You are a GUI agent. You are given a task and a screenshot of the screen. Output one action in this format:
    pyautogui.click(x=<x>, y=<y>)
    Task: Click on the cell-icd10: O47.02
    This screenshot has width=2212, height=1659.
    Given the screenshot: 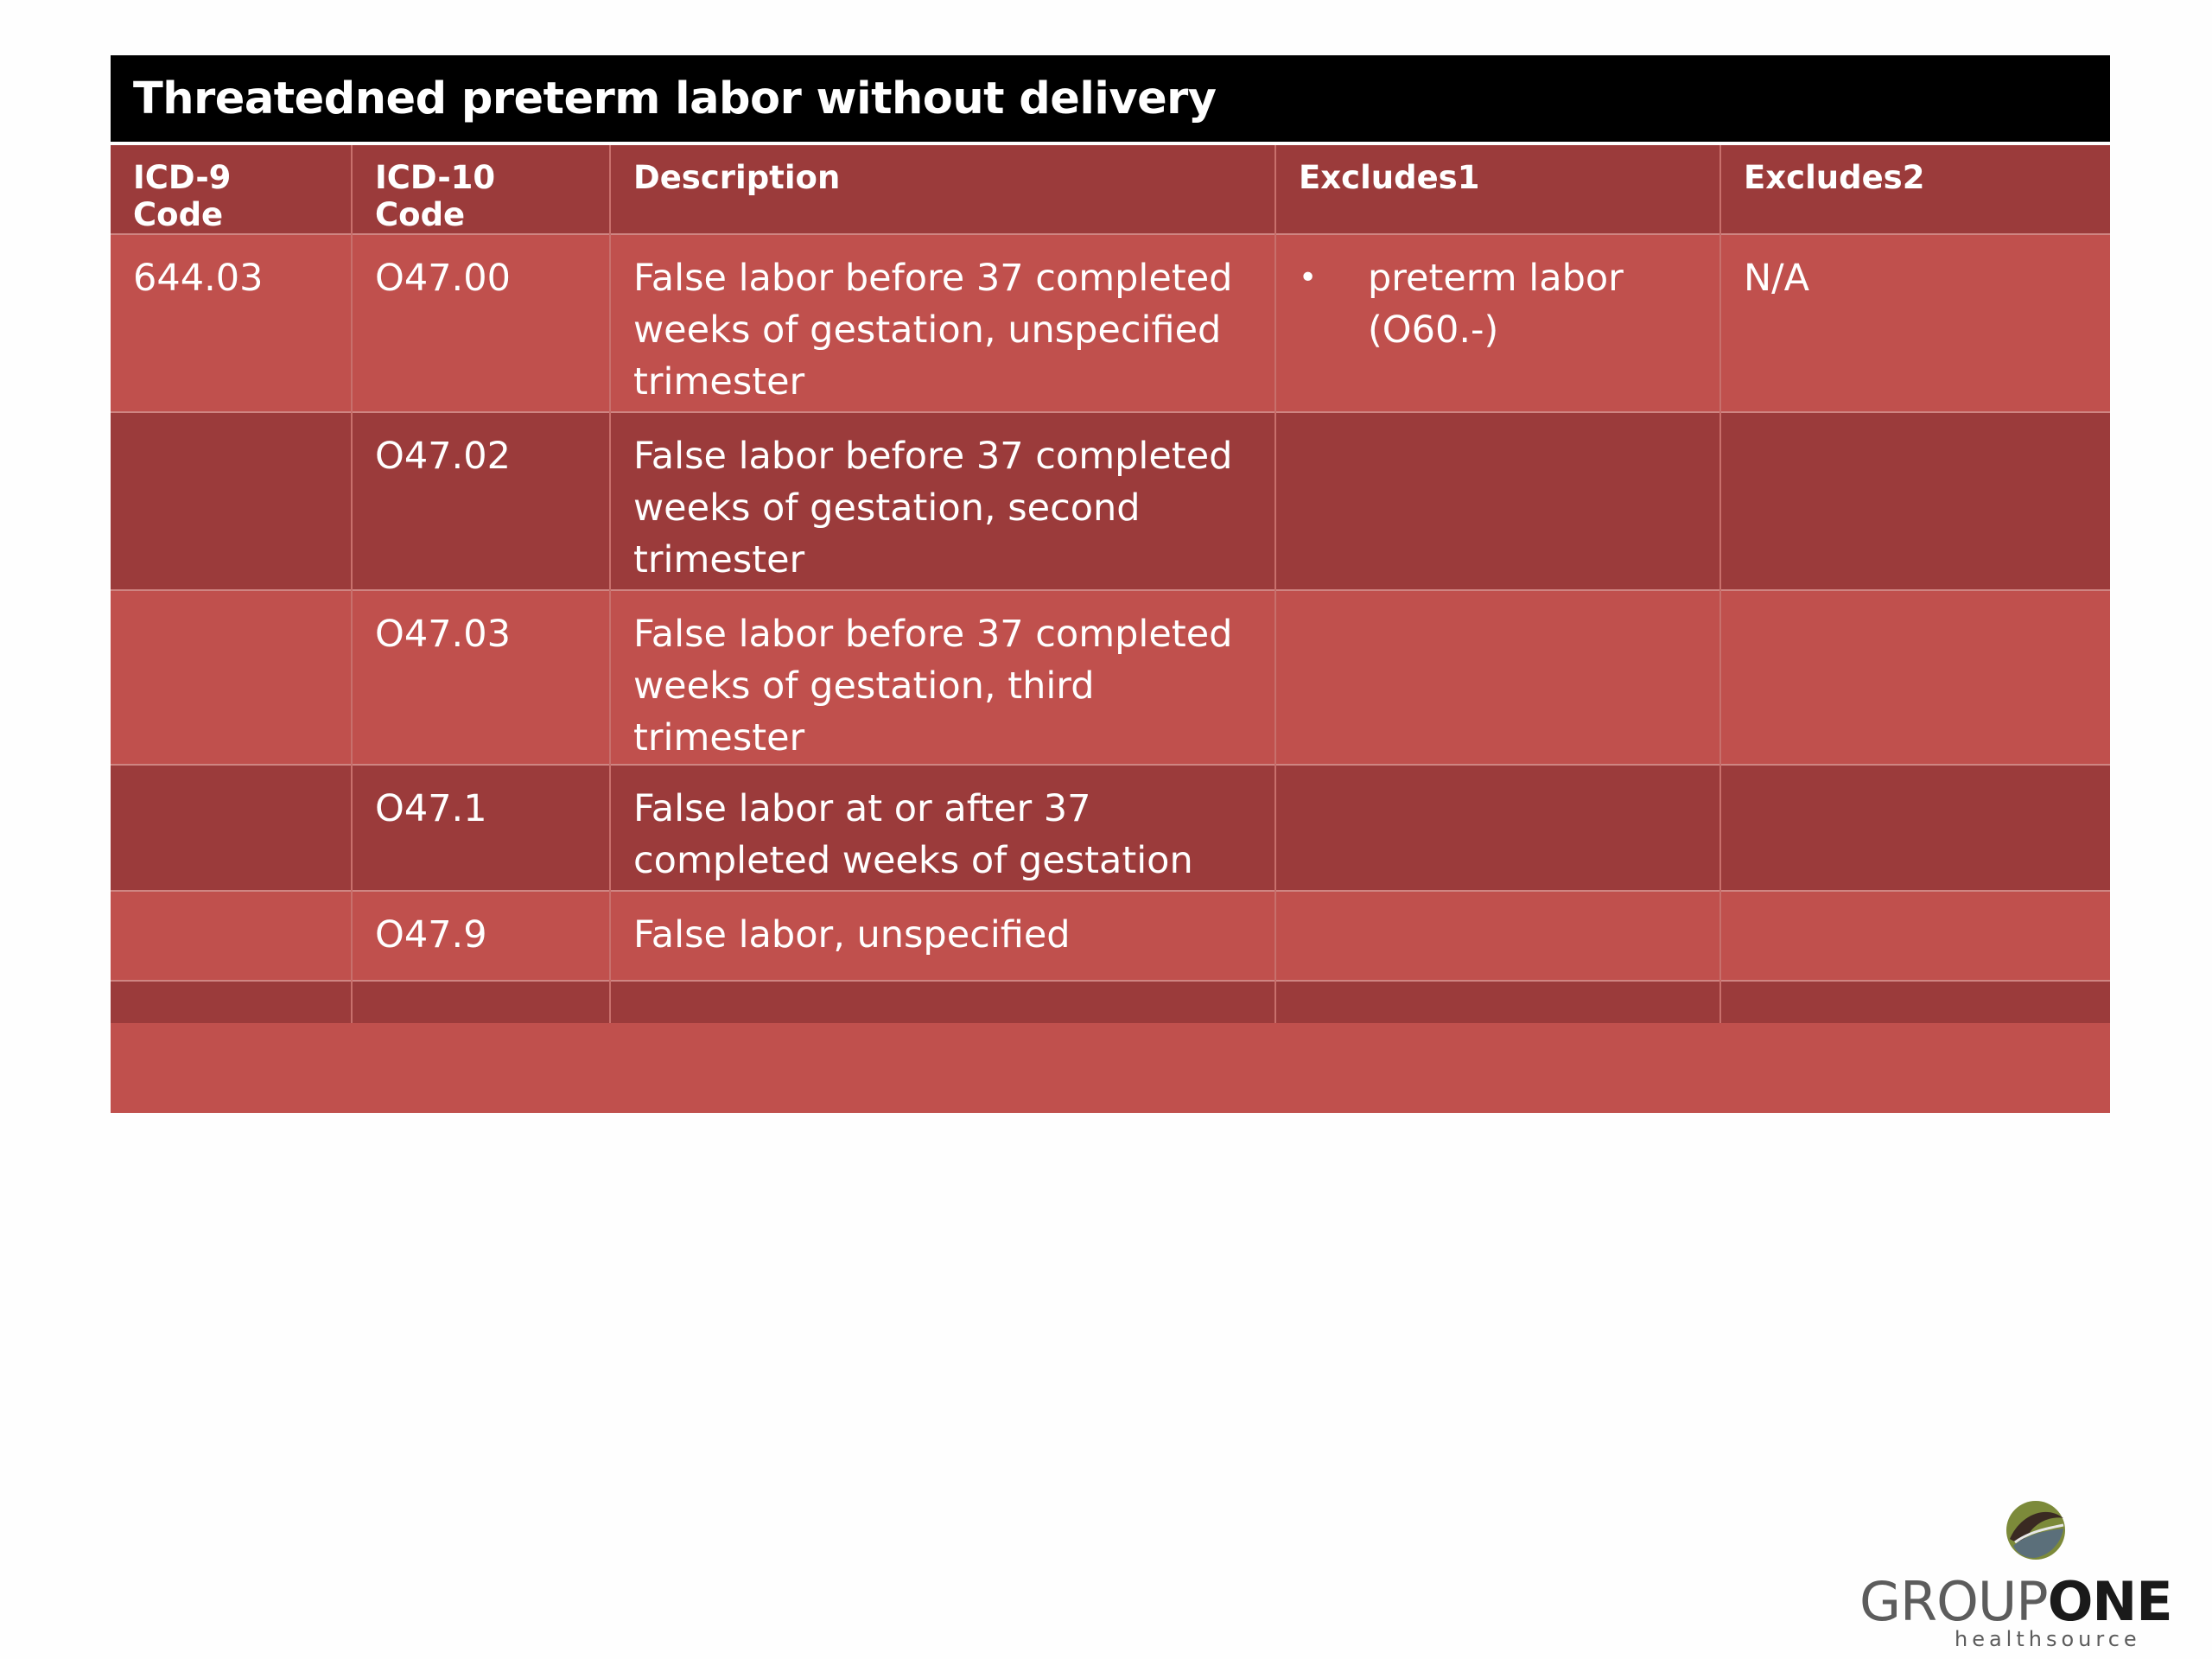 What is the action you would take?
    pyautogui.click(x=481, y=501)
    